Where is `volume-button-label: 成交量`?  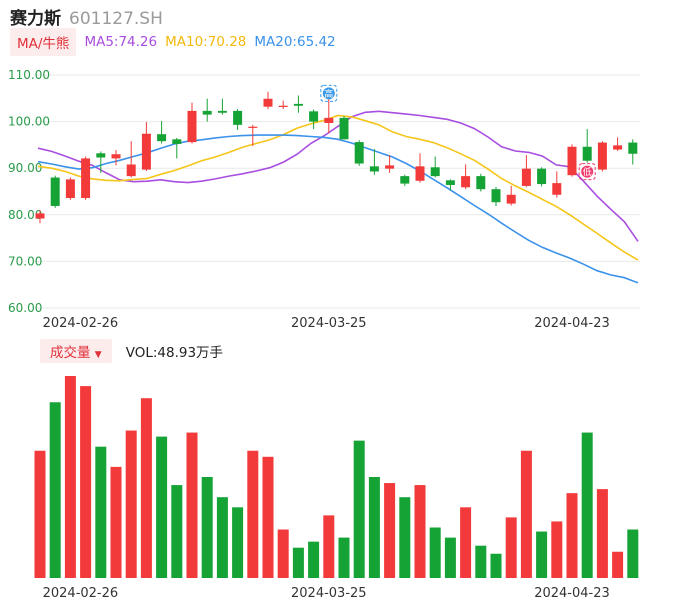
volume-button-label: 成交量 is located at coordinates (70, 353).